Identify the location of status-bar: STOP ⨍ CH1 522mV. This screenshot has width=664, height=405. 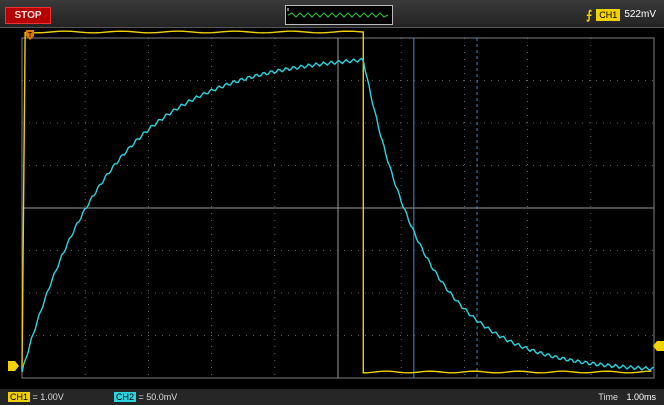
(332, 14).